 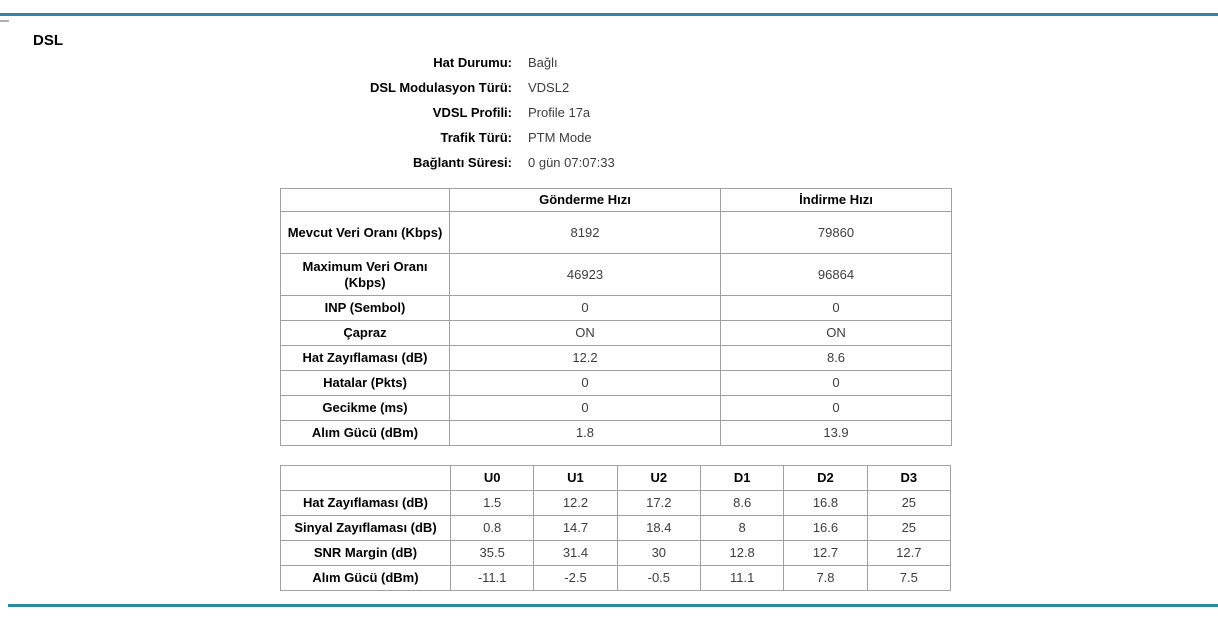 I want to click on column-header: U2, so click(x=658, y=478).